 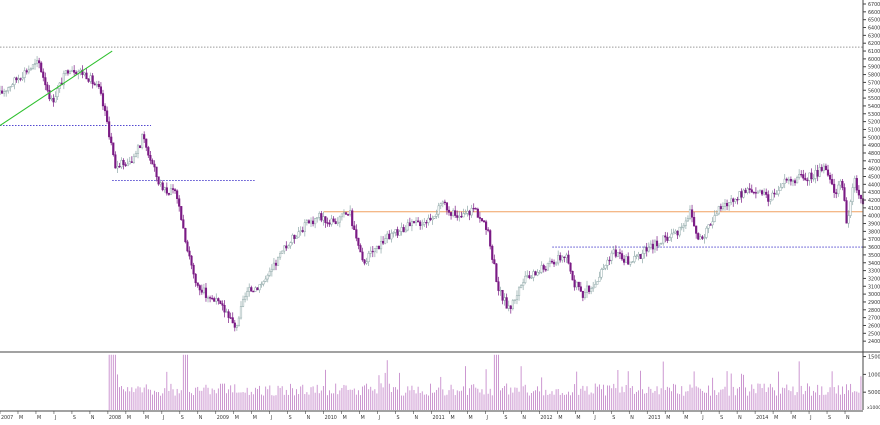 I want to click on price-tick-label: 2600, so click(x=874, y=326).